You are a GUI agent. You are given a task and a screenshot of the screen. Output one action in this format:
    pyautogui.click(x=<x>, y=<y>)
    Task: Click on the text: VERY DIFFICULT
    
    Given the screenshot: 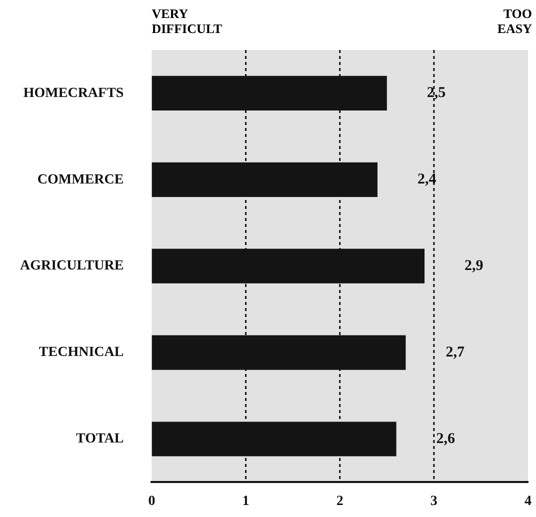 What is the action you would take?
    pyautogui.click(x=188, y=21)
    